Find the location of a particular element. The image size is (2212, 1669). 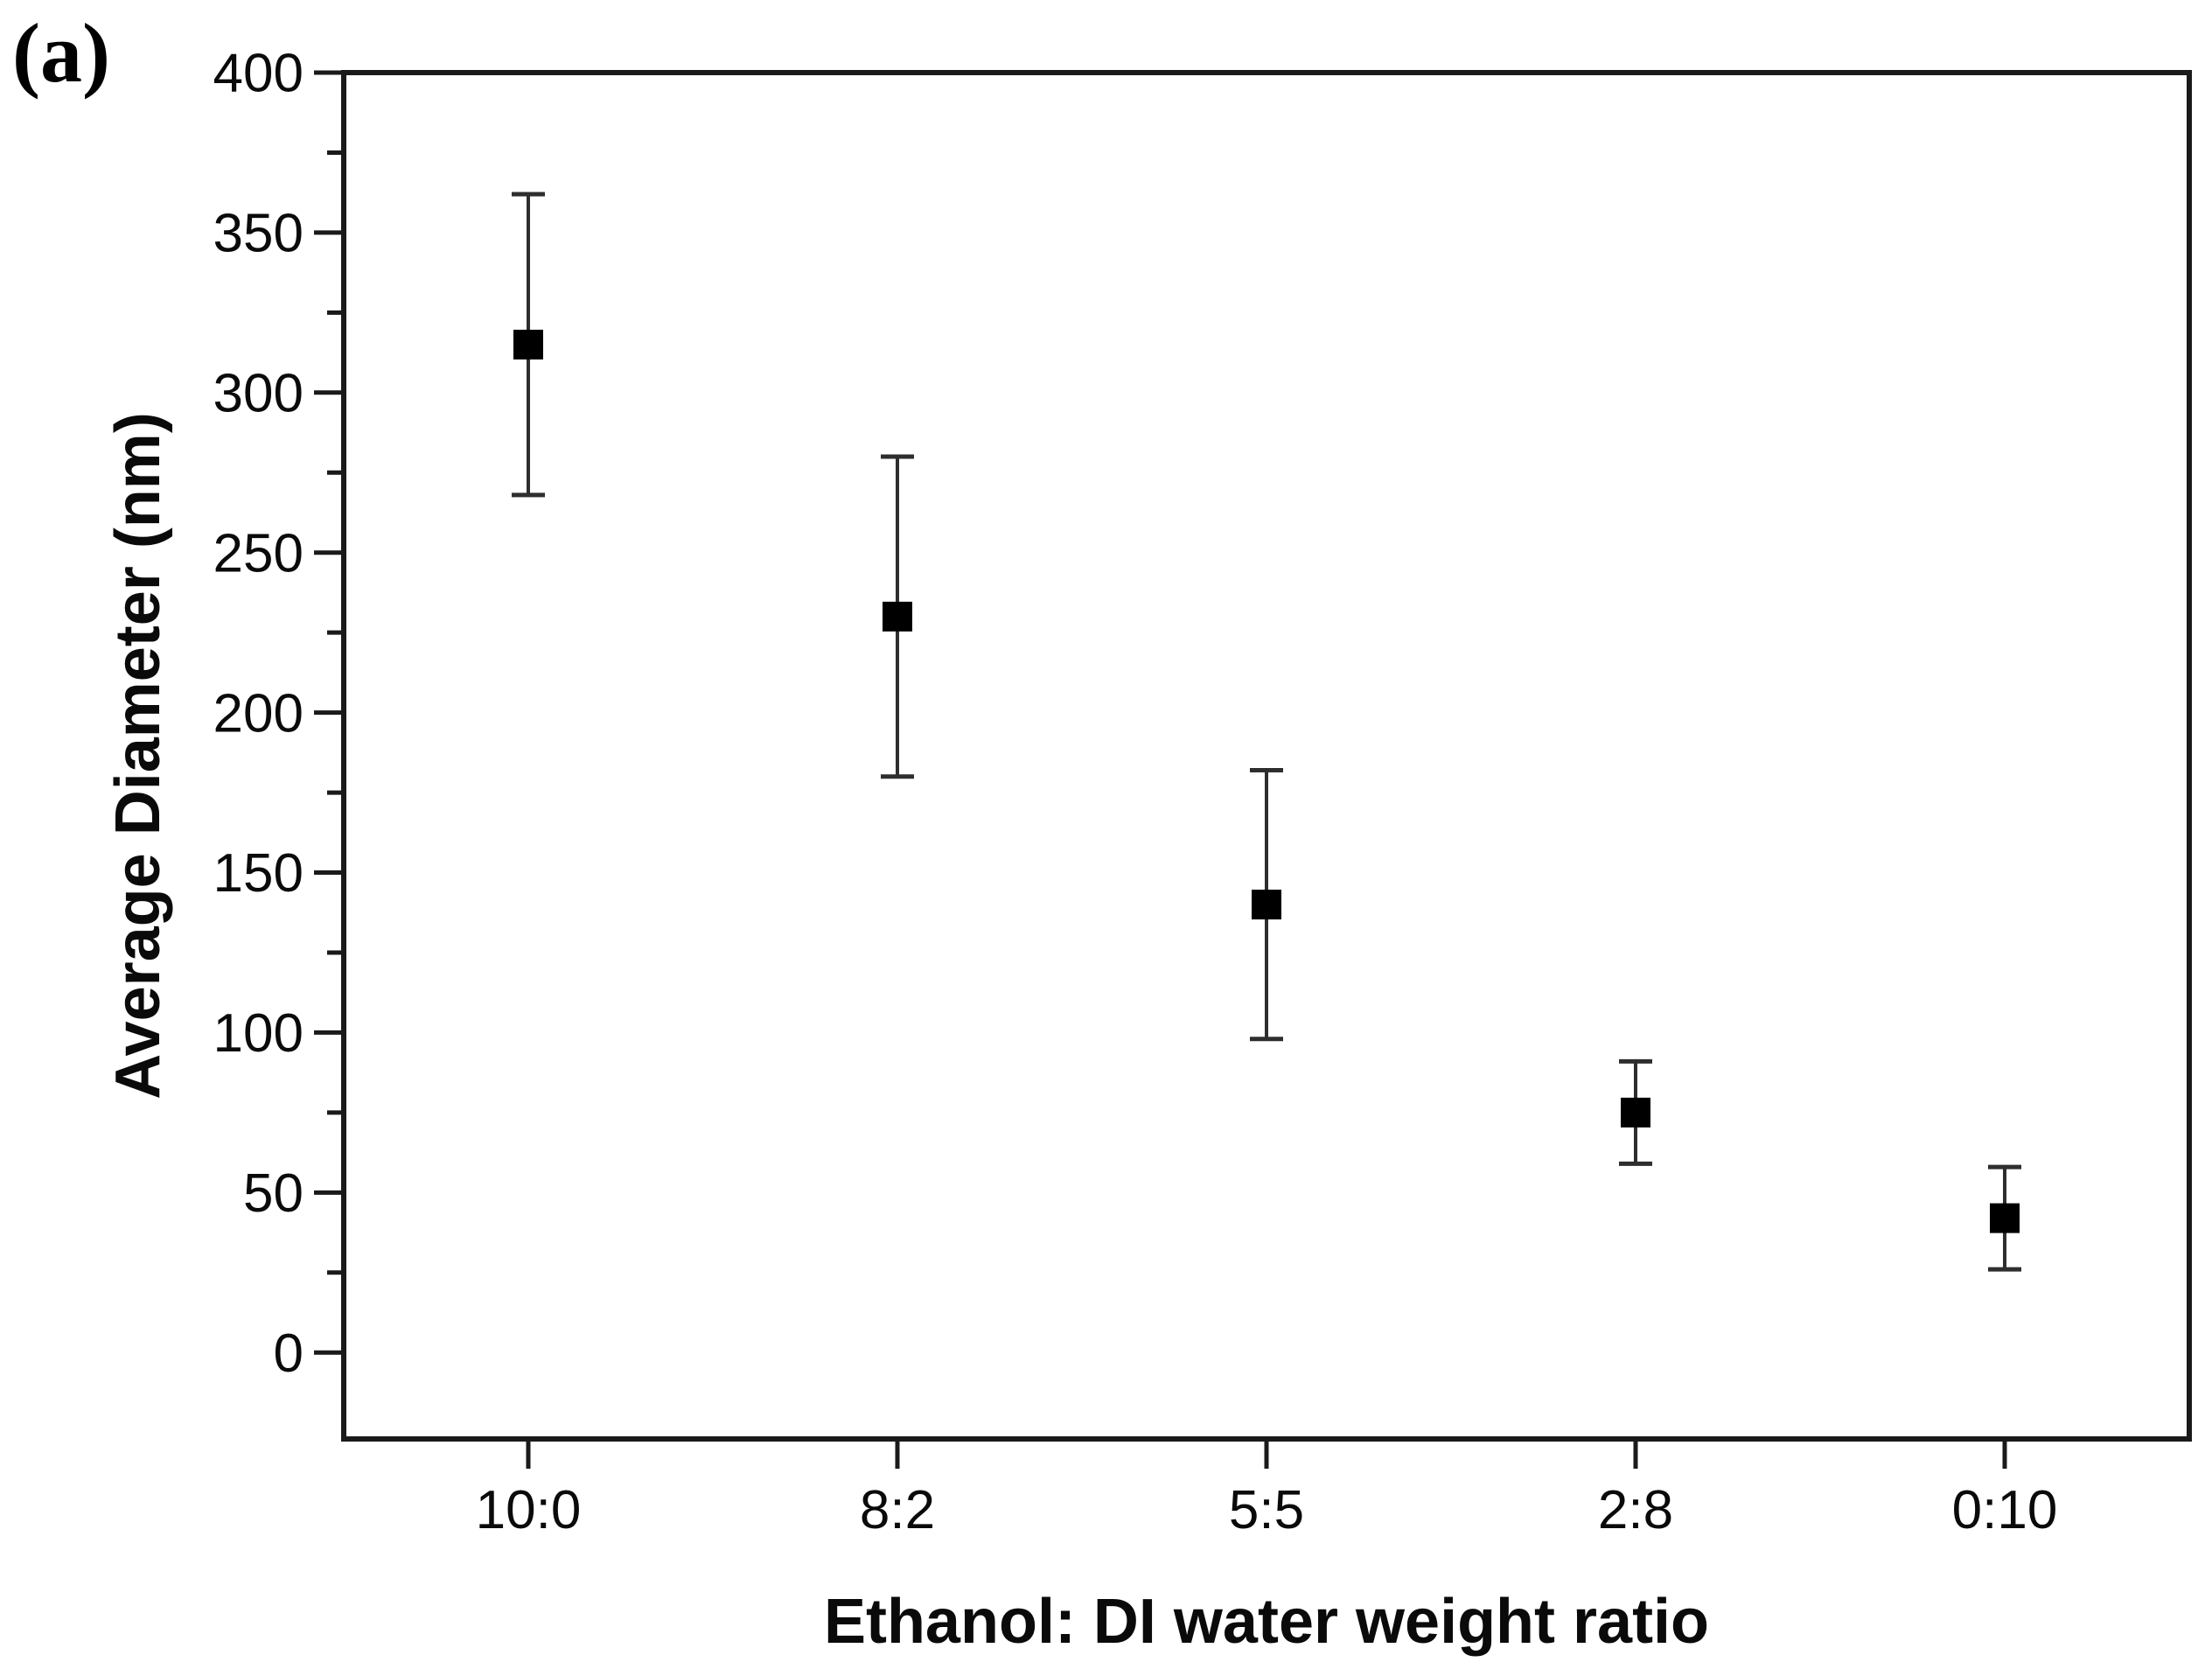

y-tick-label: 0 is located at coordinates (289, 1353).